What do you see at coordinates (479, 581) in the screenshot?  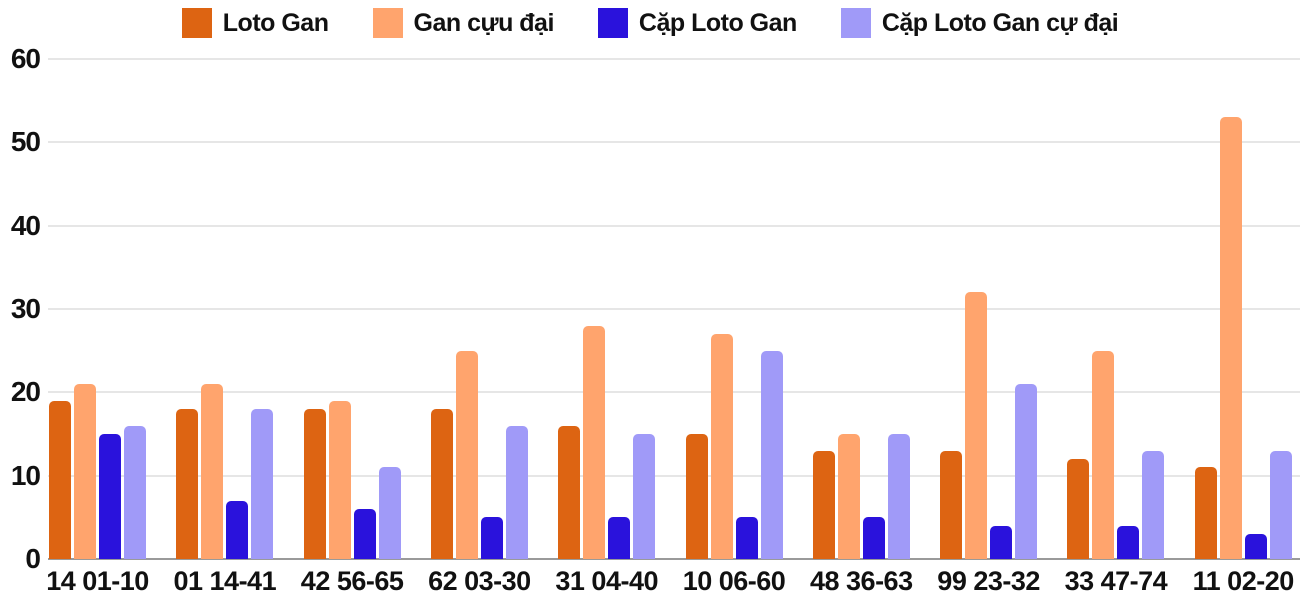 I see `x-axis-category-label: 62 03-30` at bounding box center [479, 581].